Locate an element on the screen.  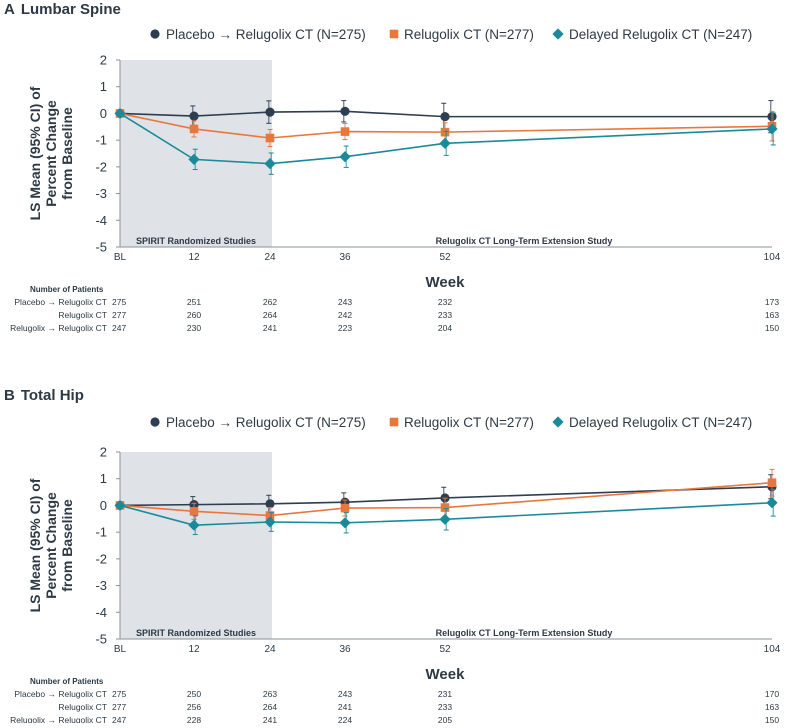
panel-title: B Total Hip is located at coordinates (44, 395).